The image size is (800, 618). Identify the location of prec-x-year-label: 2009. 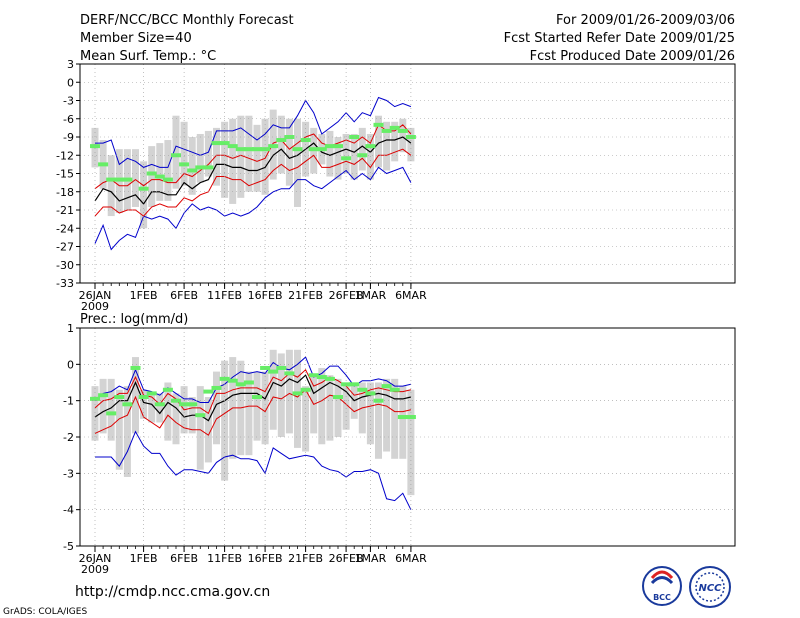
(95, 569).